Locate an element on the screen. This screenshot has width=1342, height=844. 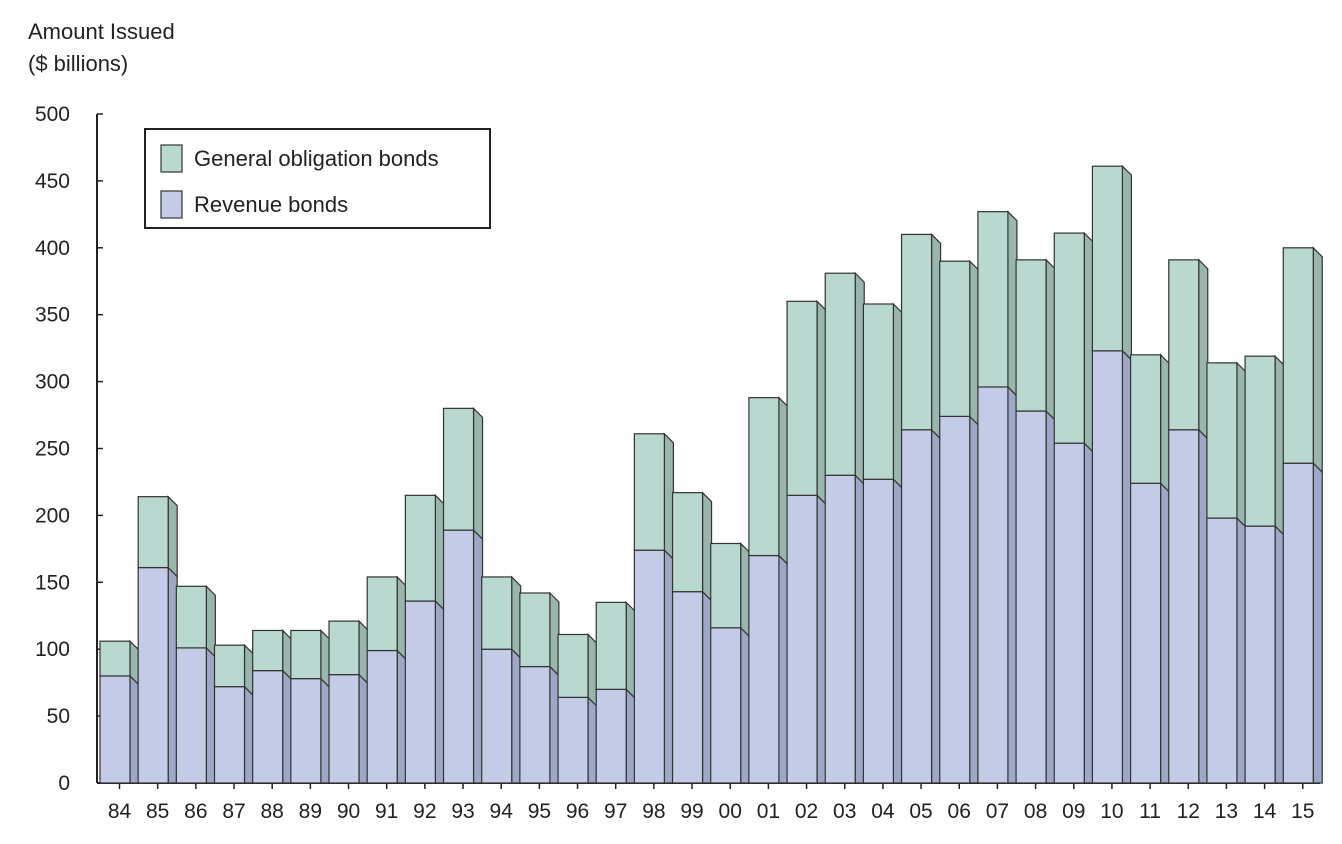
x-tick-label: 10 is located at coordinates (1111, 811).